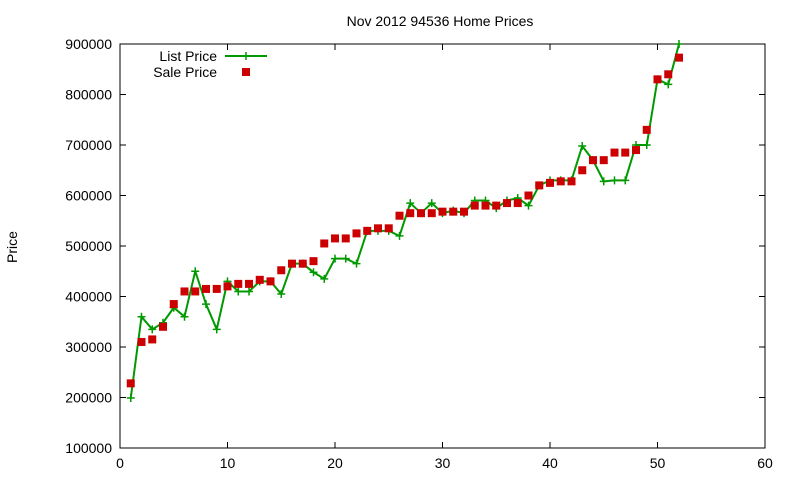 Image resolution: width=800 pixels, height=480 pixels. What do you see at coordinates (88, 196) in the screenshot?
I see `y-tick-label: 600000` at bounding box center [88, 196].